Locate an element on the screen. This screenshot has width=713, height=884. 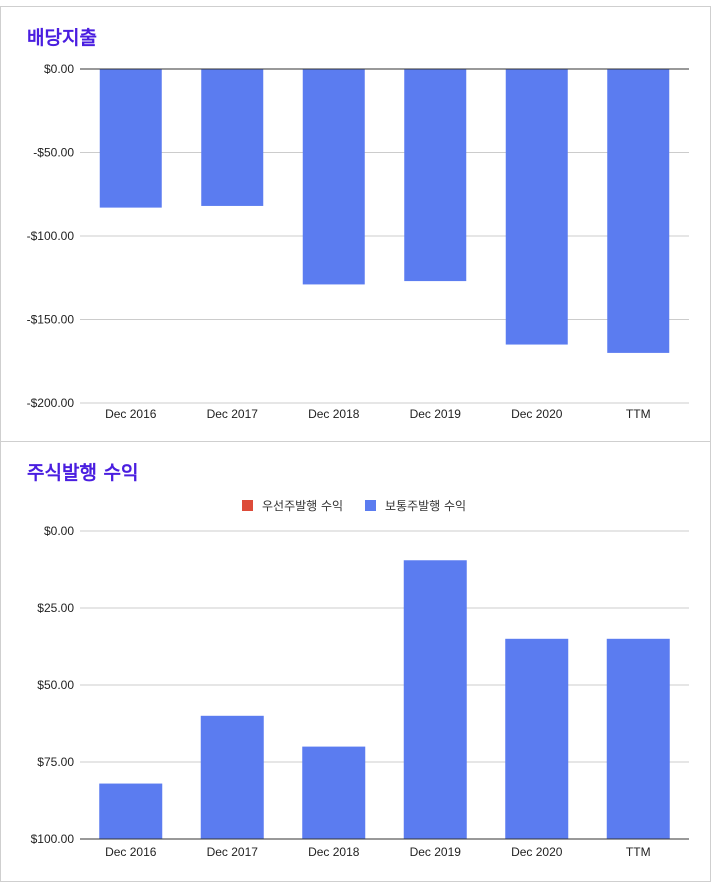
y-tick-label: -$200.00 is located at coordinates (51, 403).